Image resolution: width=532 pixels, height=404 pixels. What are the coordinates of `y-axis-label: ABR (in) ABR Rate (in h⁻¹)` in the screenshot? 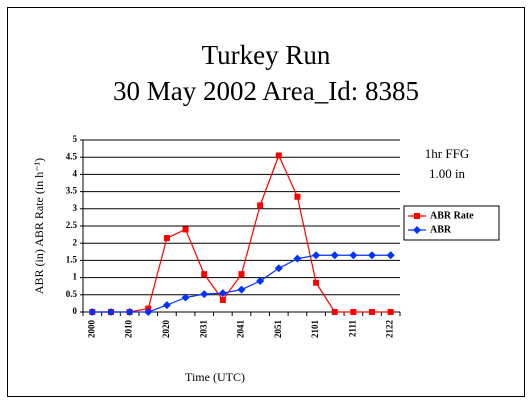 It's located at (39, 226).